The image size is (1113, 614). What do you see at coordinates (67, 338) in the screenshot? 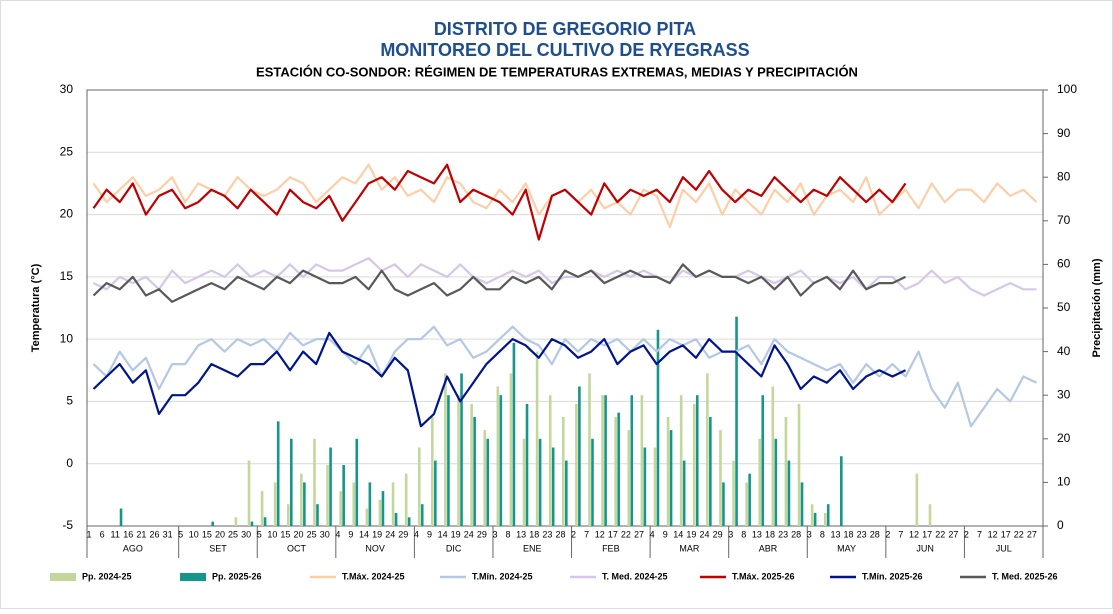
I see `y-tick-label: 10` at bounding box center [67, 338].